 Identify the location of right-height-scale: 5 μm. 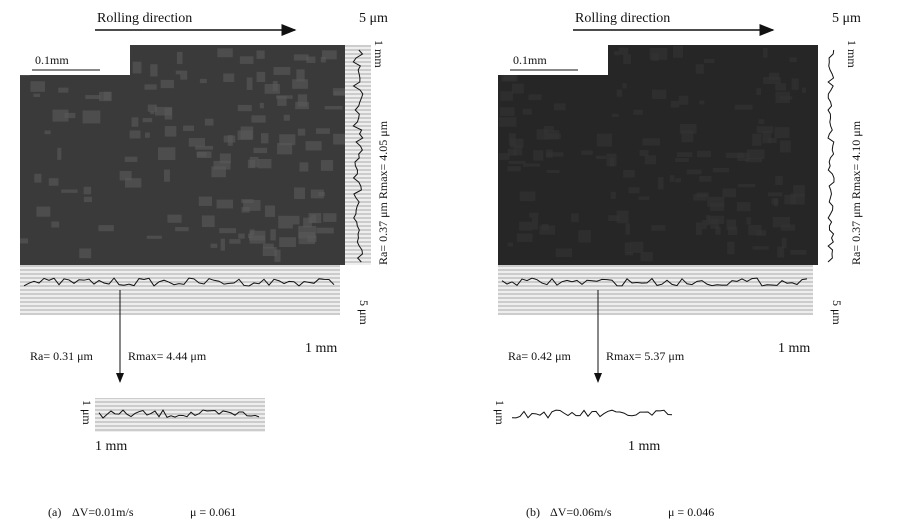
(846, 18).